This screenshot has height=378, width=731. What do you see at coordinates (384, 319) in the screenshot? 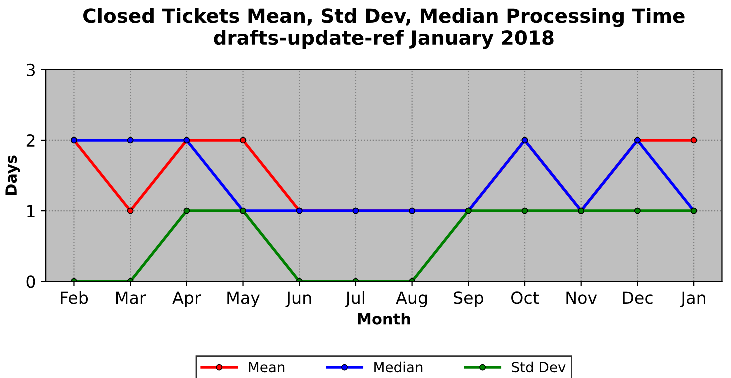
I see `x-axis-title: Month` at bounding box center [384, 319].